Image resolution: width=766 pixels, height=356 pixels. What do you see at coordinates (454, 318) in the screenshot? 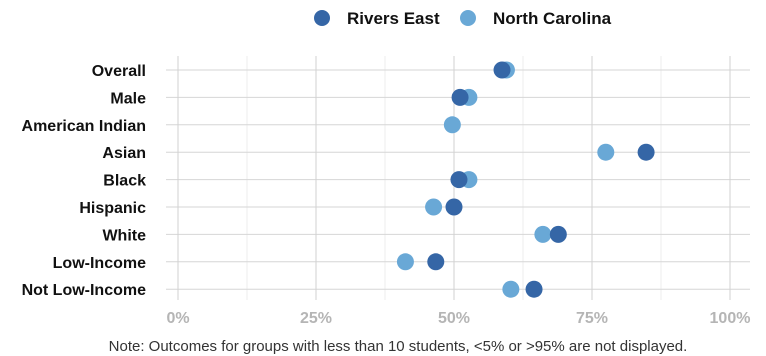
I see `x-tick-label-50: 50%` at bounding box center [454, 318].